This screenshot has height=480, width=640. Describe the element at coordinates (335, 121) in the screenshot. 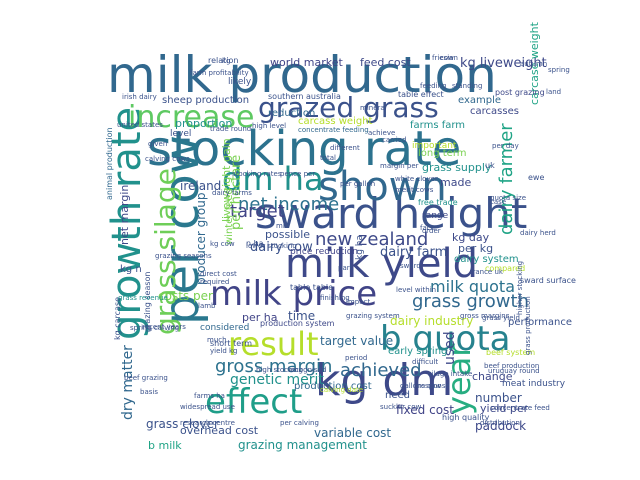

I see `word-carcass-weight: carcass weight` at that location.